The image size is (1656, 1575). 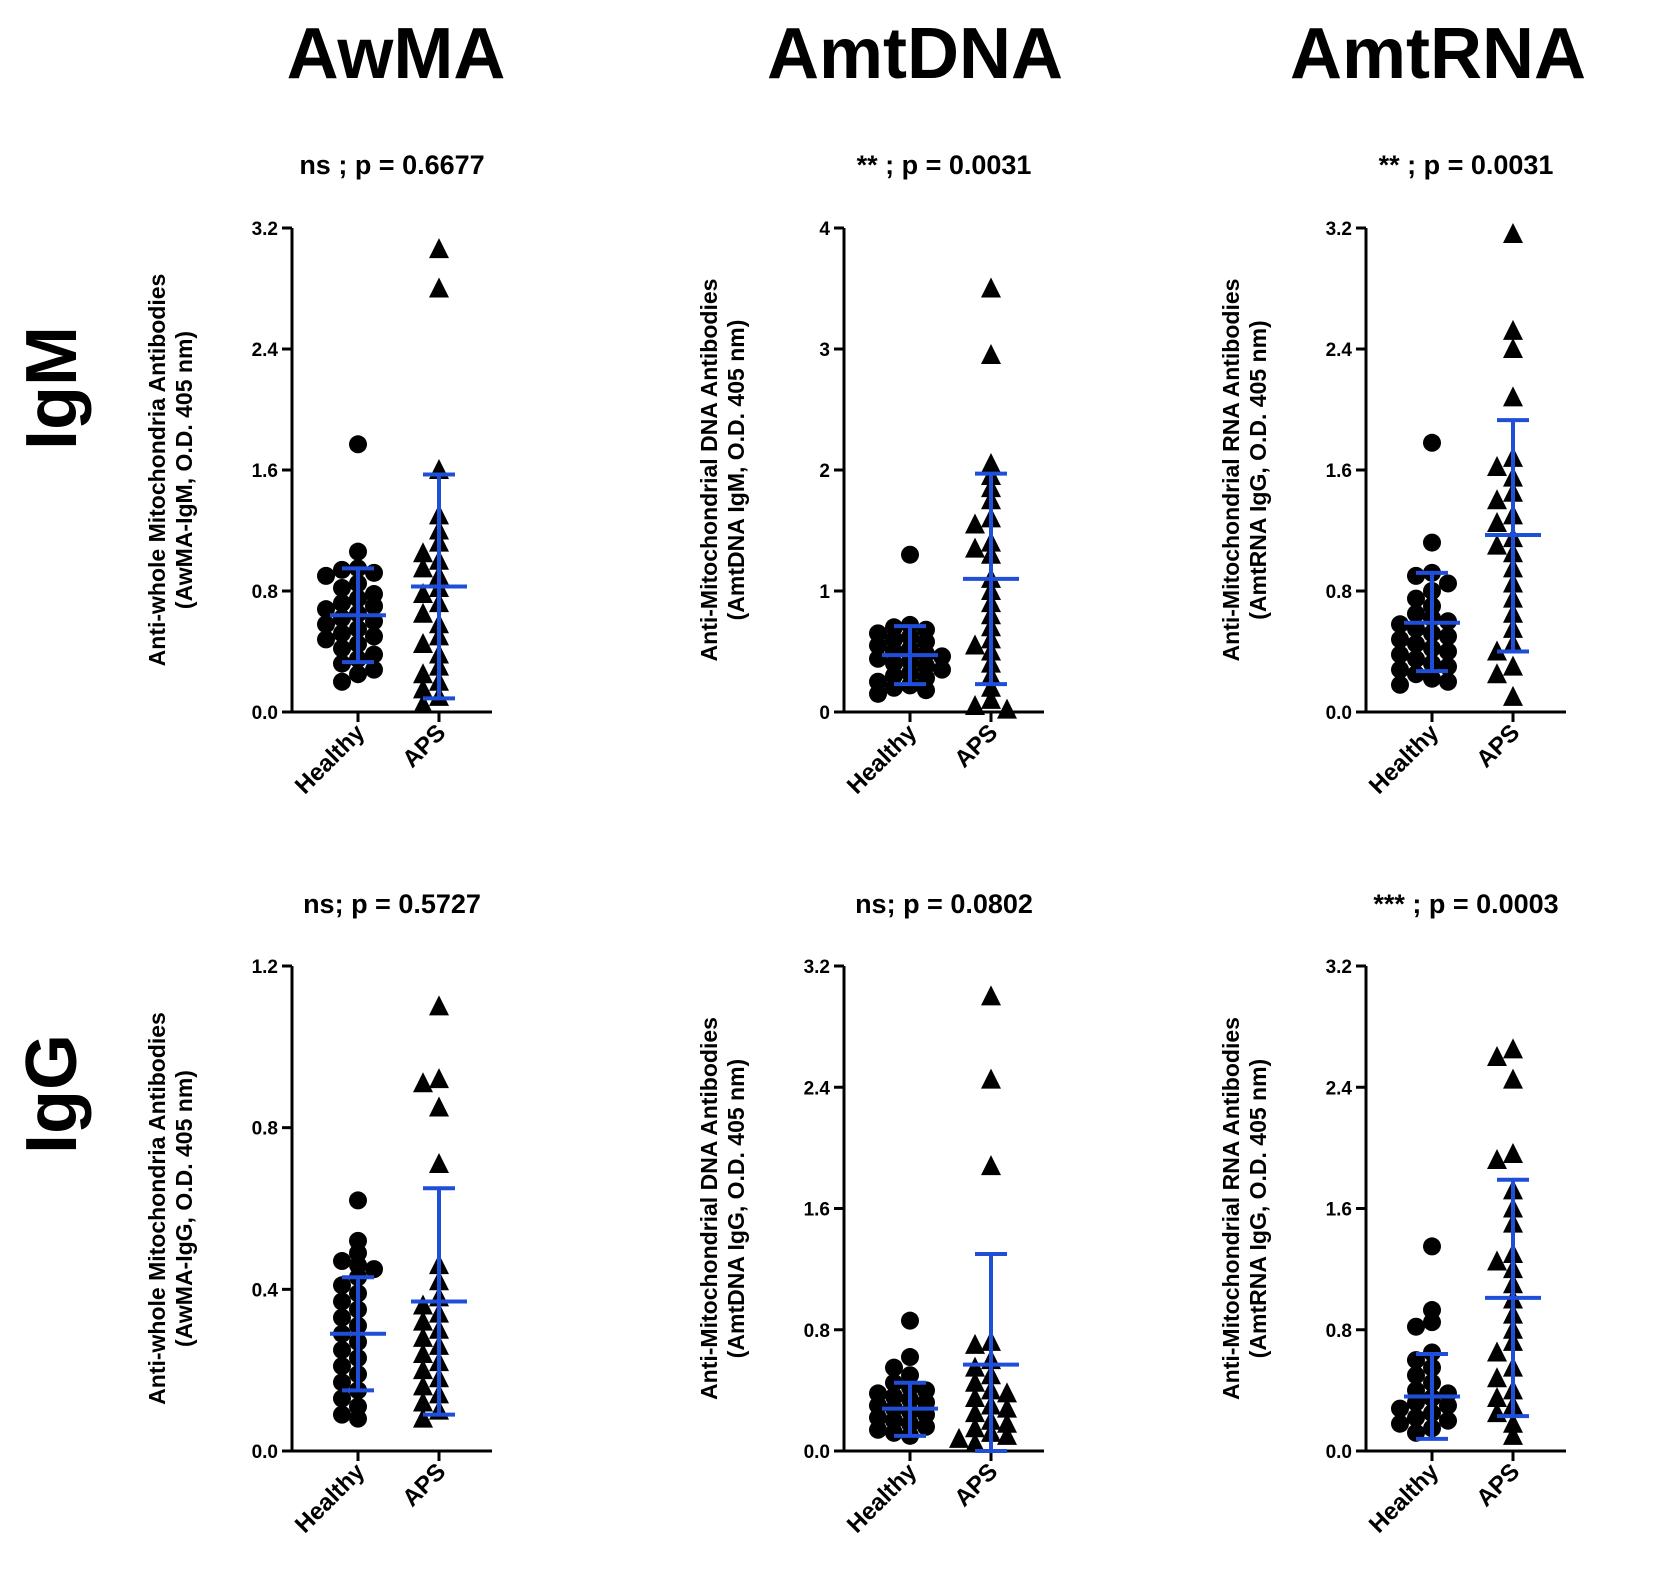 What do you see at coordinates (1438, 54) in the screenshot?
I see `column-title-amtrna: AmtRNA` at bounding box center [1438, 54].